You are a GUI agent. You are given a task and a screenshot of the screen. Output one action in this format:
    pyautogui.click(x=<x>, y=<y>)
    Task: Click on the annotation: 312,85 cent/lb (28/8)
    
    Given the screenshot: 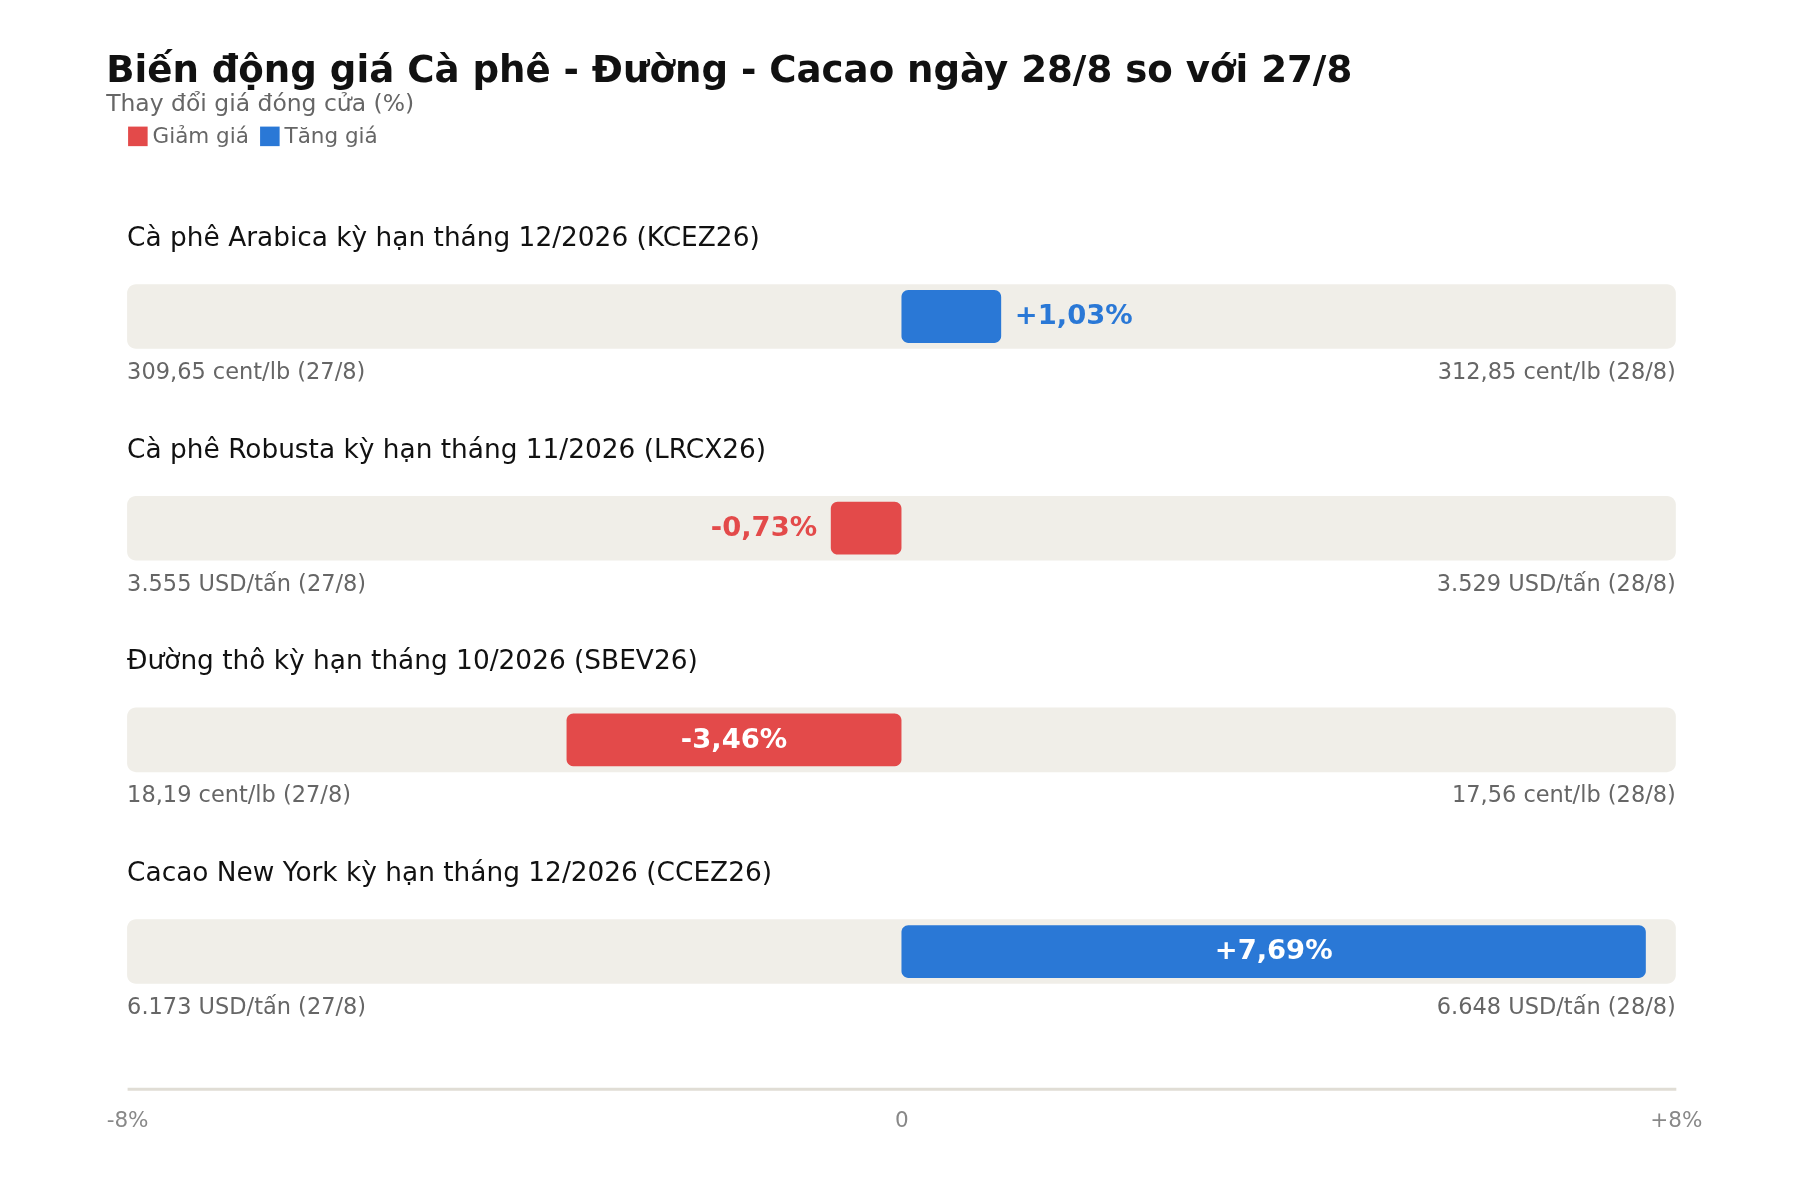 What is the action you would take?
    pyautogui.click(x=1556, y=371)
    